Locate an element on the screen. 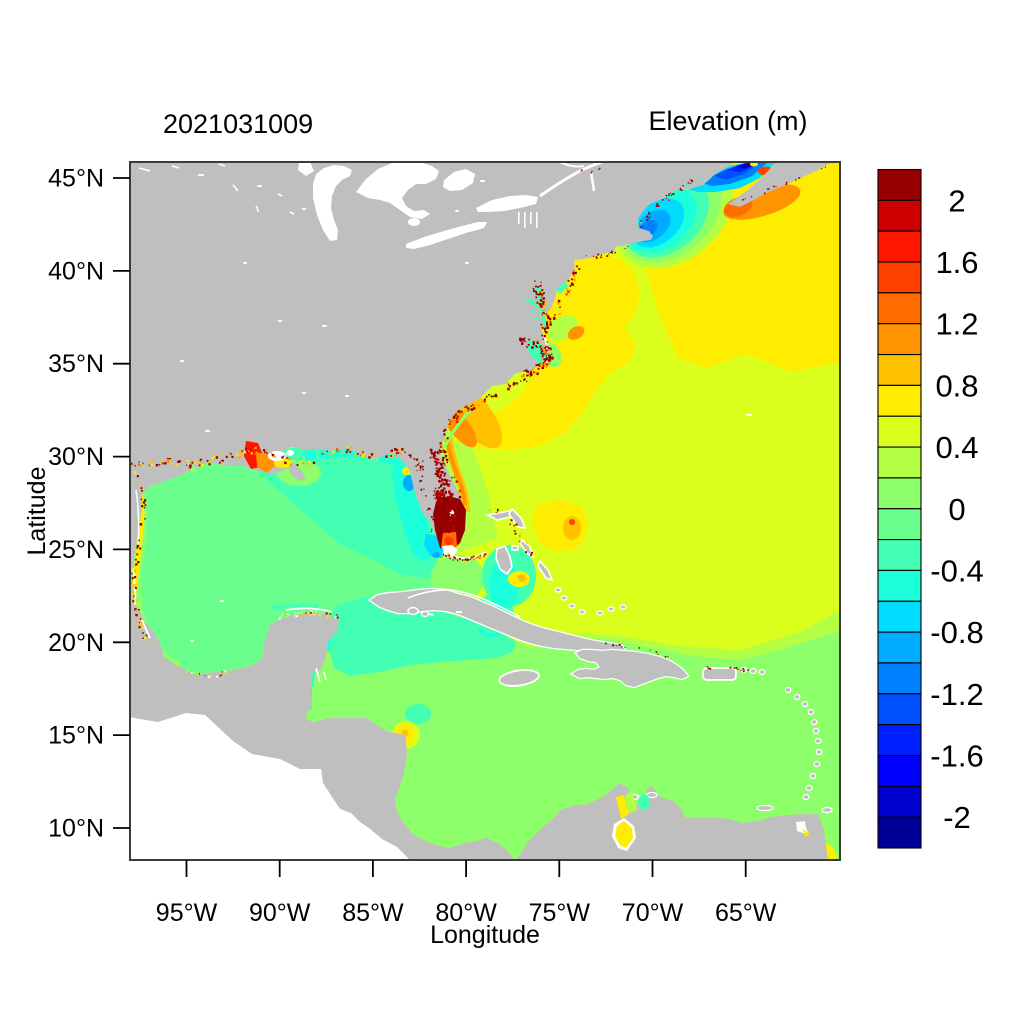 This screenshot has height=1024, width=1024. svg-text: 1.6 is located at coordinates (956, 262).